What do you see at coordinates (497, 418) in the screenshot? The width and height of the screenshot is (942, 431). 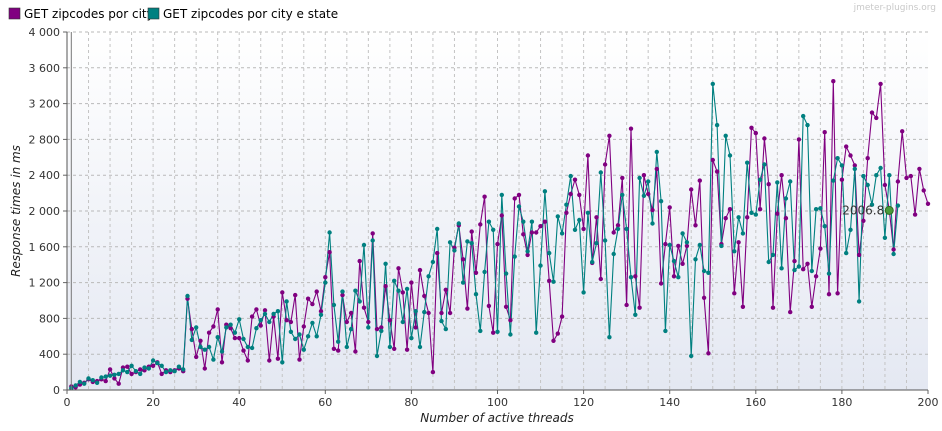 I see `x-axis-title: Number of active threads` at bounding box center [497, 418].